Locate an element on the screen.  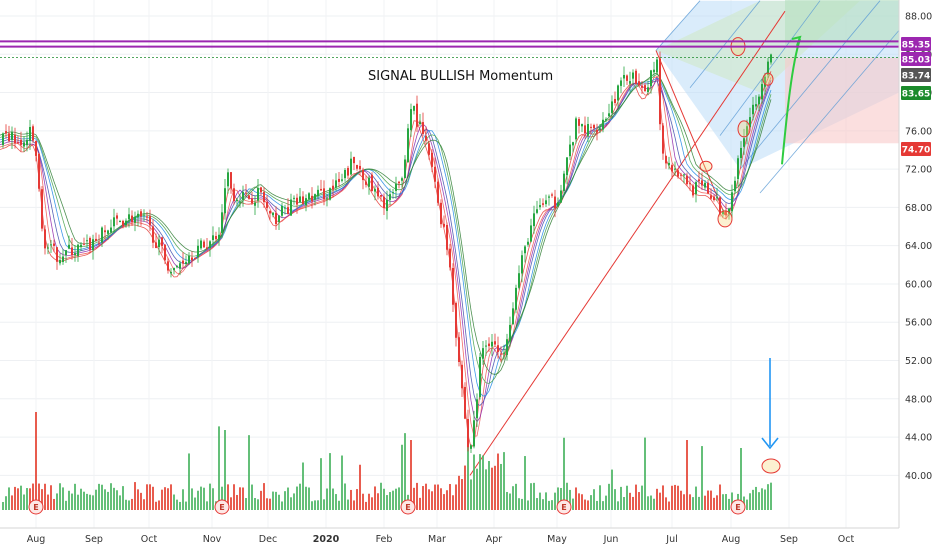
y-tick-label: 40.00 is located at coordinates (918, 476).